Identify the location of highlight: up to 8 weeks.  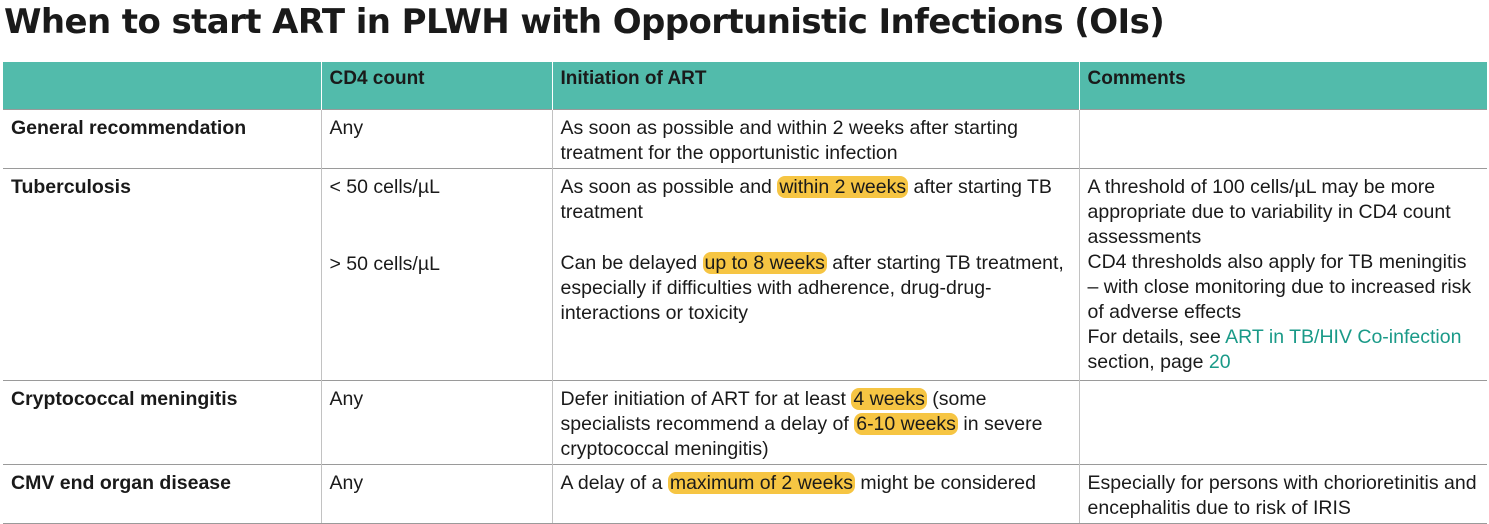
(764, 263).